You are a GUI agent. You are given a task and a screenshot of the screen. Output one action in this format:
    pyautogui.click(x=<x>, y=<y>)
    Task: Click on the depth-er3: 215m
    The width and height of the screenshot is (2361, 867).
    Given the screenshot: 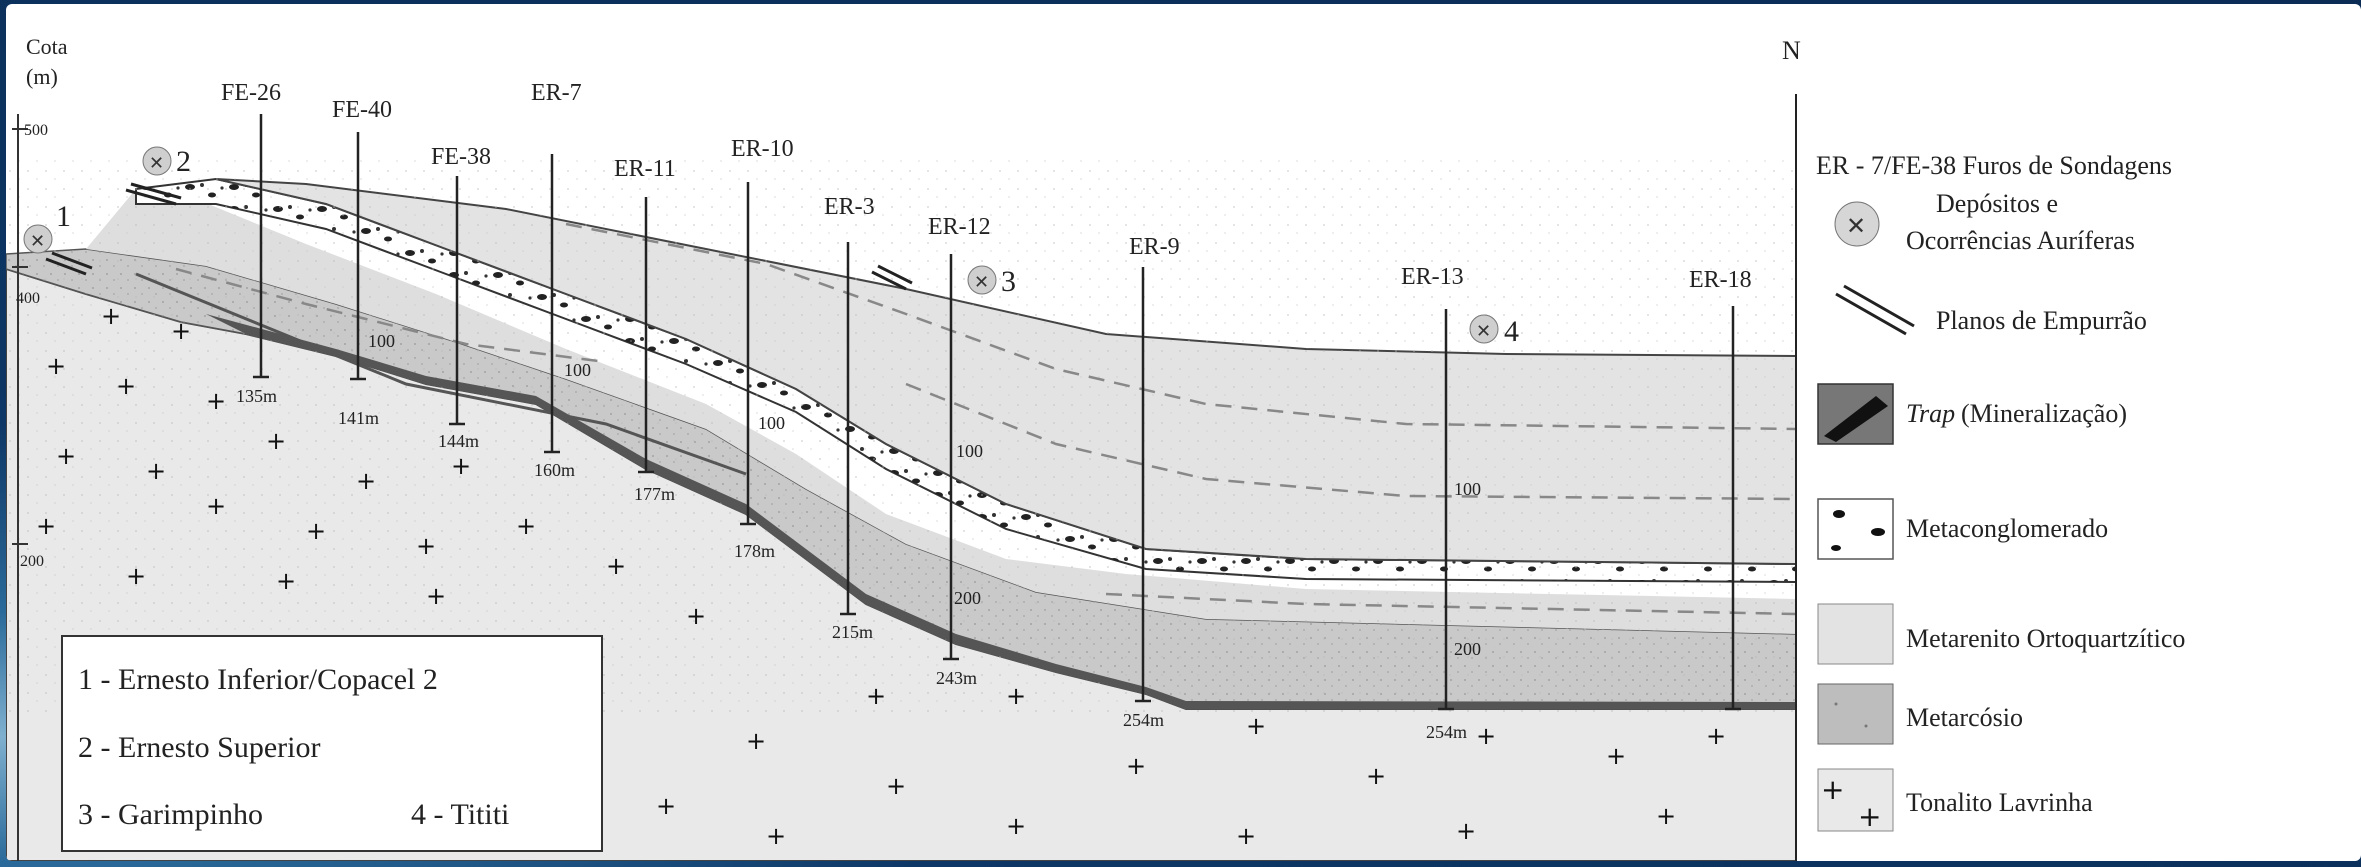 What is the action you would take?
    pyautogui.click(x=852, y=632)
    